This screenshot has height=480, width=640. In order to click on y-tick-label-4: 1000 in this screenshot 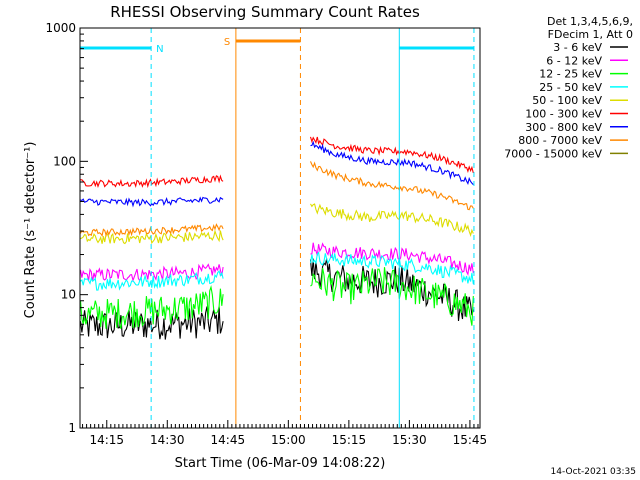, I will do `click(60, 28)`.